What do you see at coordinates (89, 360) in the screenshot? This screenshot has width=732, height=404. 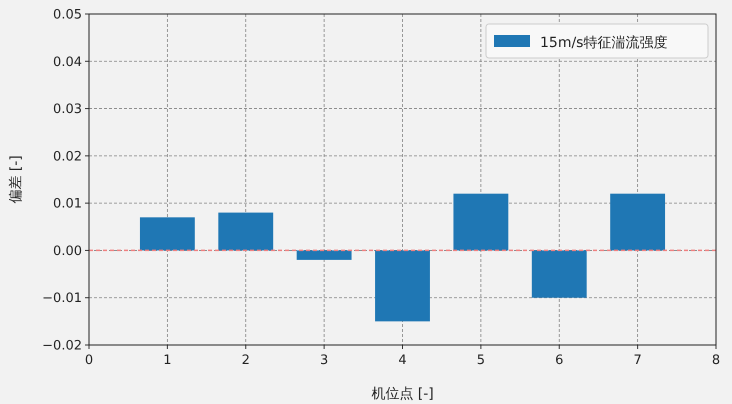 I see `x-tick-label: 0` at bounding box center [89, 360].